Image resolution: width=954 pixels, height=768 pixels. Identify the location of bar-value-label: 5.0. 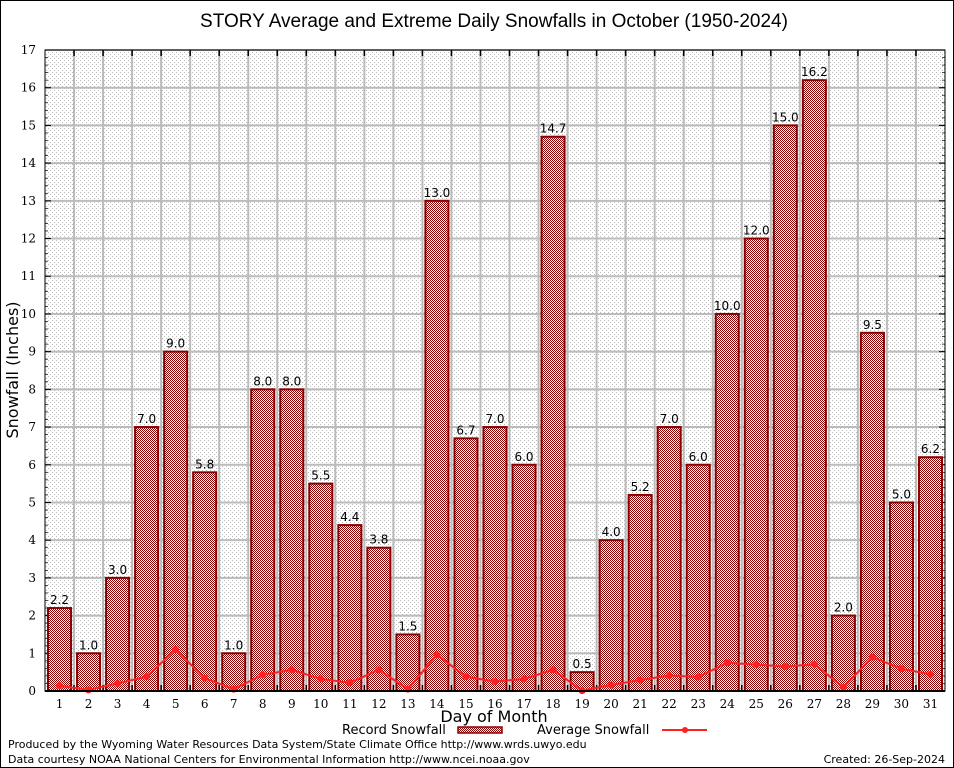
(901, 494).